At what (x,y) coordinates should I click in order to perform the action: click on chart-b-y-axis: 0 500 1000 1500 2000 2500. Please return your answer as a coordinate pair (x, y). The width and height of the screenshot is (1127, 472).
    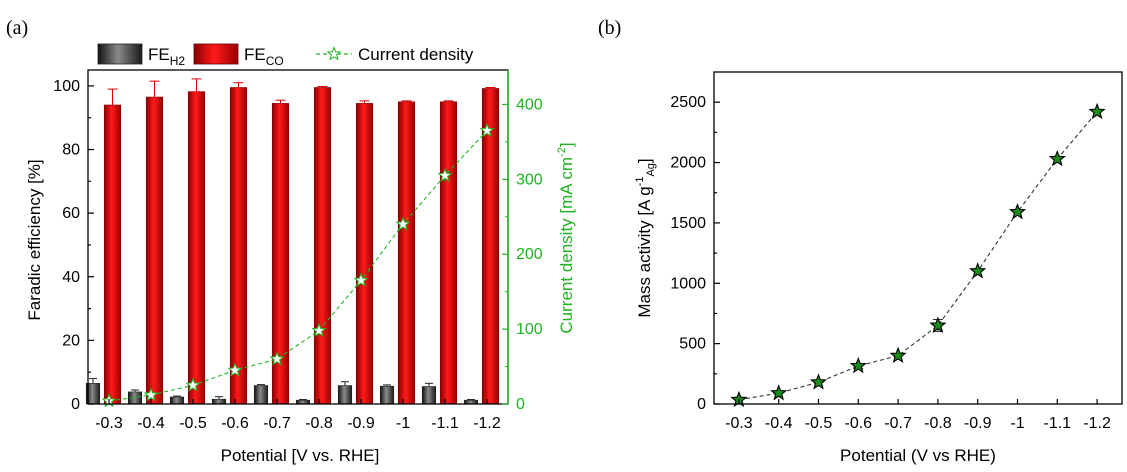
    Looking at the image, I should click on (695, 253).